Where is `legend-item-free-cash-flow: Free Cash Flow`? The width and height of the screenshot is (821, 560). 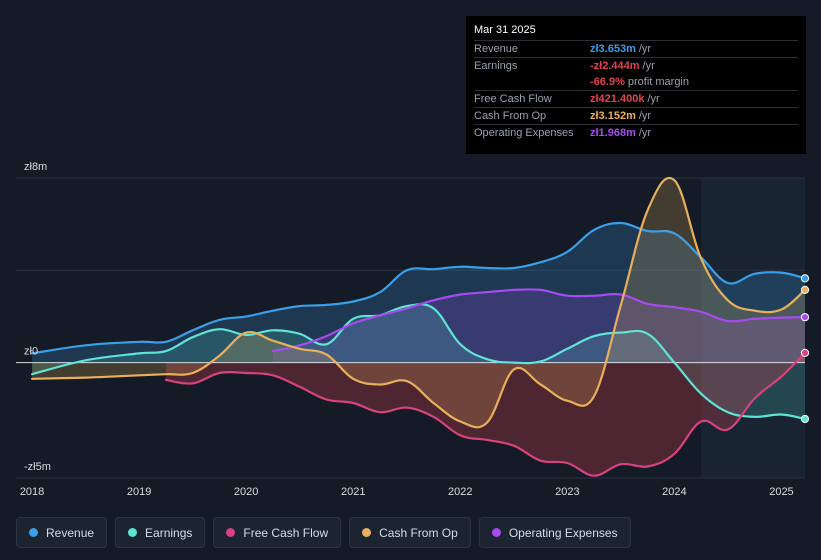
legend-item-free-cash-flow: Free Cash Flow is located at coordinates (277, 532).